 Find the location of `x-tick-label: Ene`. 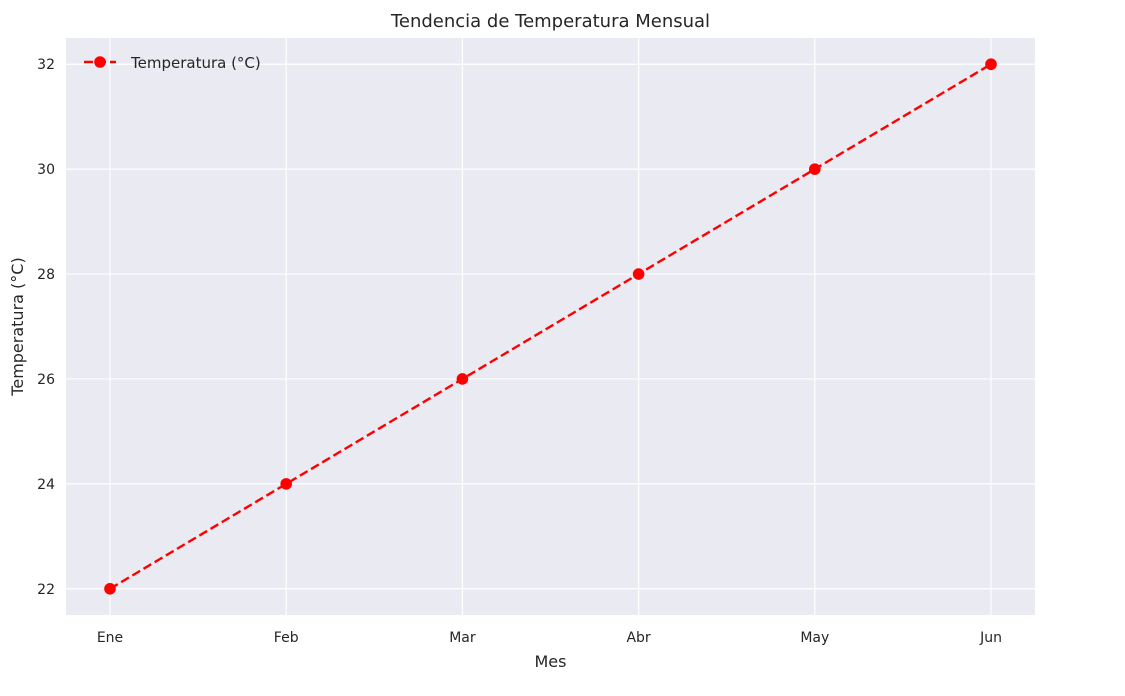

x-tick-label: Ene is located at coordinates (110, 638).